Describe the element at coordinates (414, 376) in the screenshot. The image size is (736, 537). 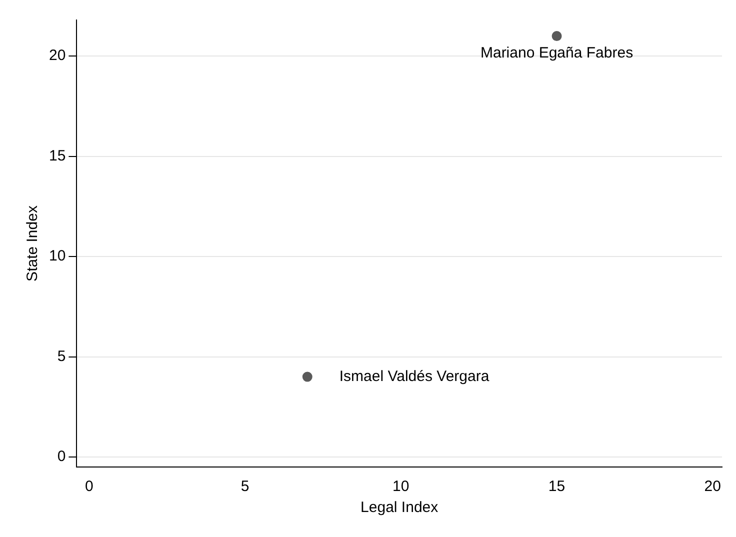
I see `annotation: Ismael Valdés Vergara` at that location.